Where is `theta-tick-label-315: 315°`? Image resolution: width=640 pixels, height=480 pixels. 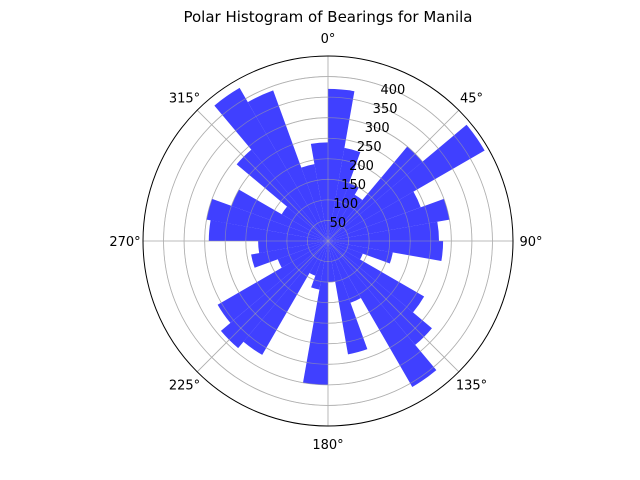 theta-tick-label-315: 315° is located at coordinates (184, 99).